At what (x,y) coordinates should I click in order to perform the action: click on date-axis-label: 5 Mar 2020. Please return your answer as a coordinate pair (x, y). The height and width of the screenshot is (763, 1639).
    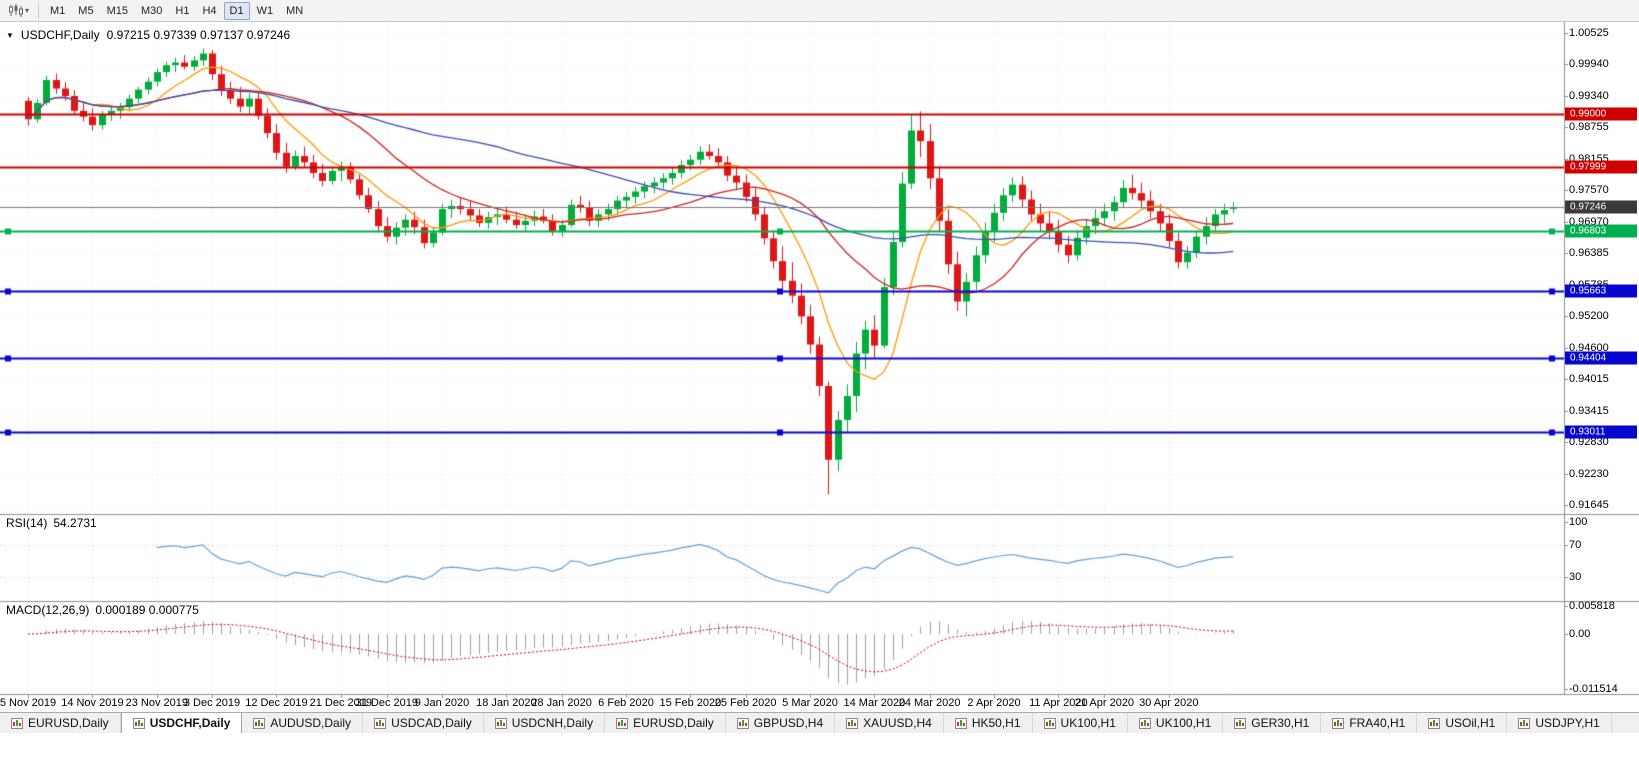
    Looking at the image, I should click on (810, 703).